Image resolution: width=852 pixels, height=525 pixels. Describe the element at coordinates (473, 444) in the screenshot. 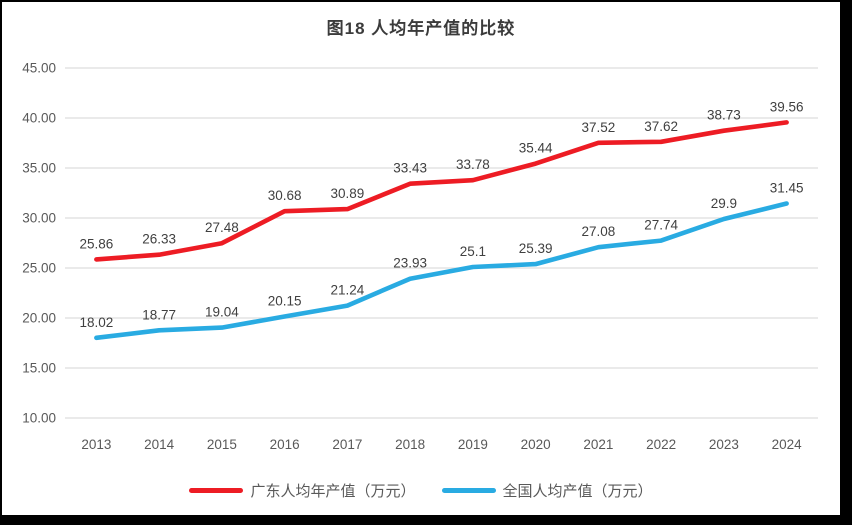

I see `x-tick-label: 2019` at that location.